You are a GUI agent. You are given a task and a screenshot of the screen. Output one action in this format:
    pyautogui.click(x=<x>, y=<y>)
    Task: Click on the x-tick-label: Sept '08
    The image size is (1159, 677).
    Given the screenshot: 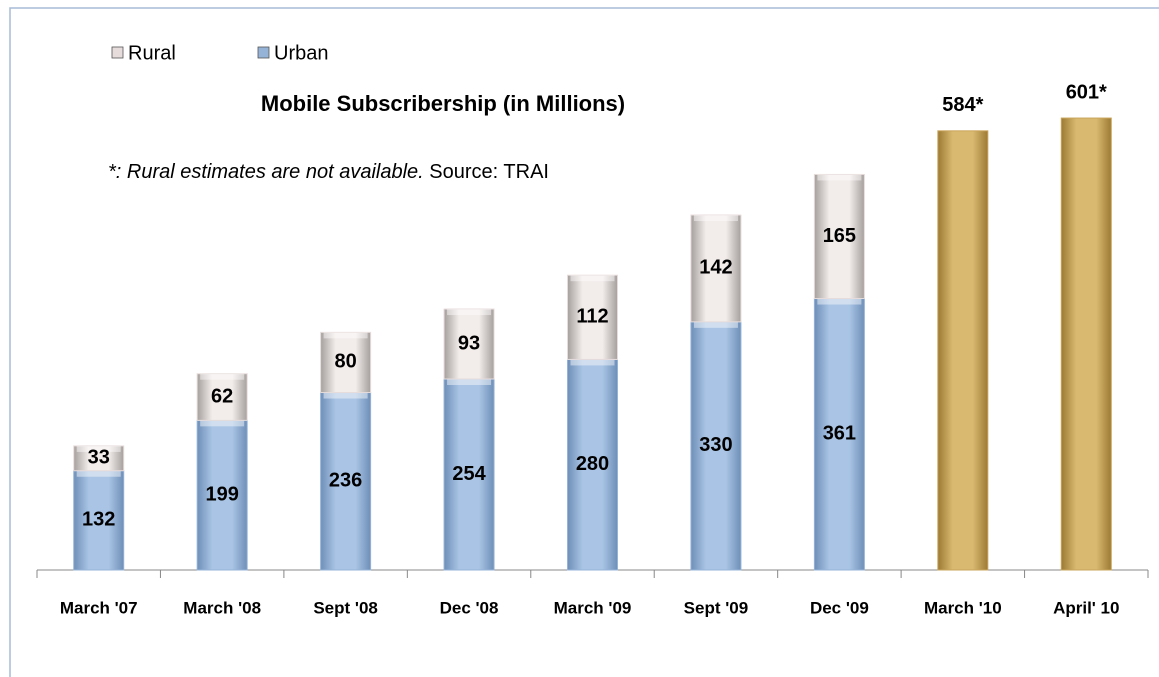 What is the action you would take?
    pyautogui.click(x=345, y=607)
    